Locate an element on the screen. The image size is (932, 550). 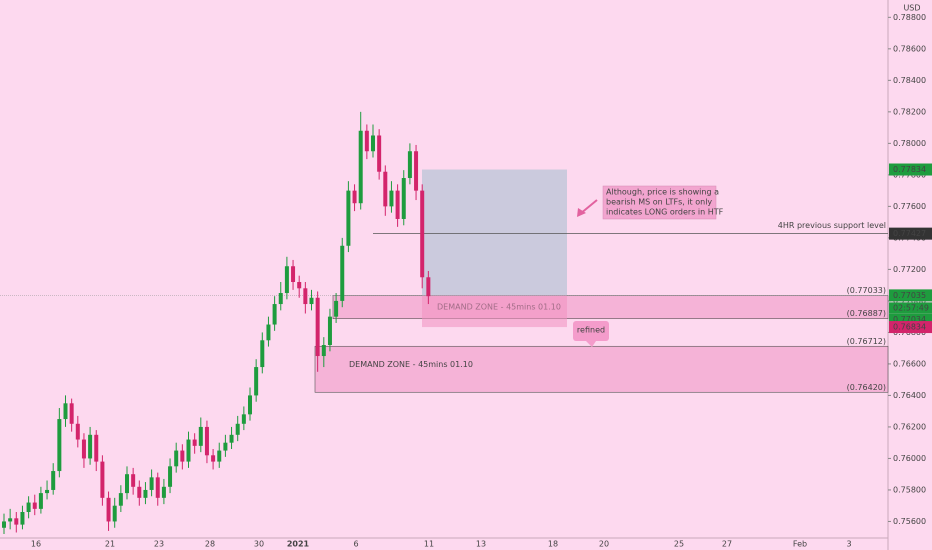
x-tick-label: 3 is located at coordinates (848, 544).